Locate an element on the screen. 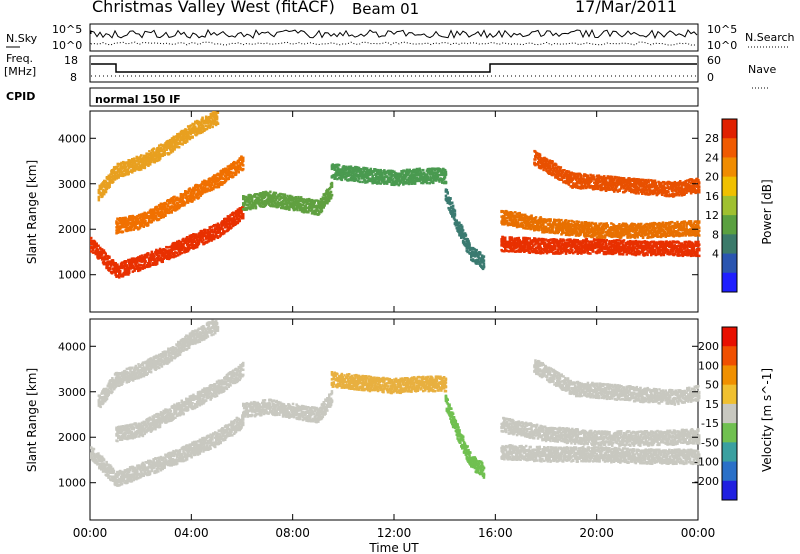 Image resolution: width=800 pixels, height=554 pixels. nsky-panel is located at coordinates (398, 37).